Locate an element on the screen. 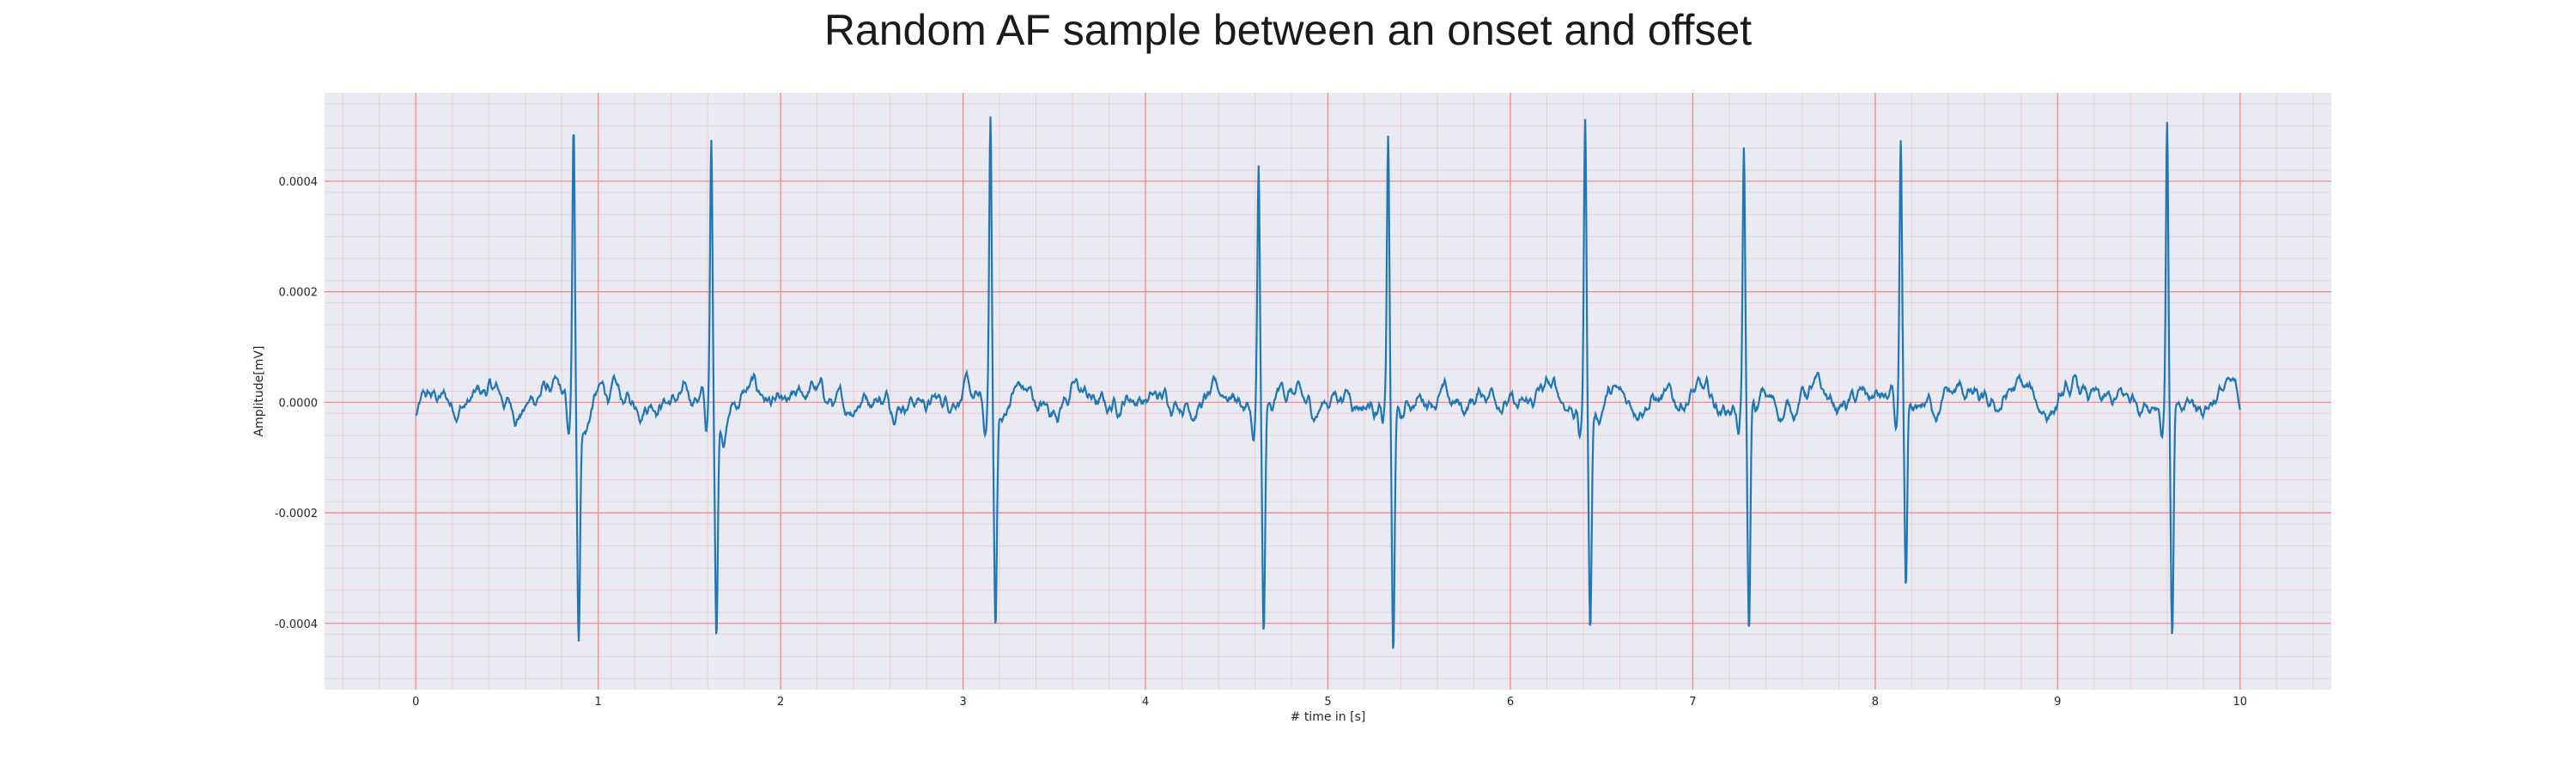 The width and height of the screenshot is (2576, 773). x-axis-ticks: 0 1 2 3 4 5 6 7 8 9 10 is located at coordinates (1330, 702).